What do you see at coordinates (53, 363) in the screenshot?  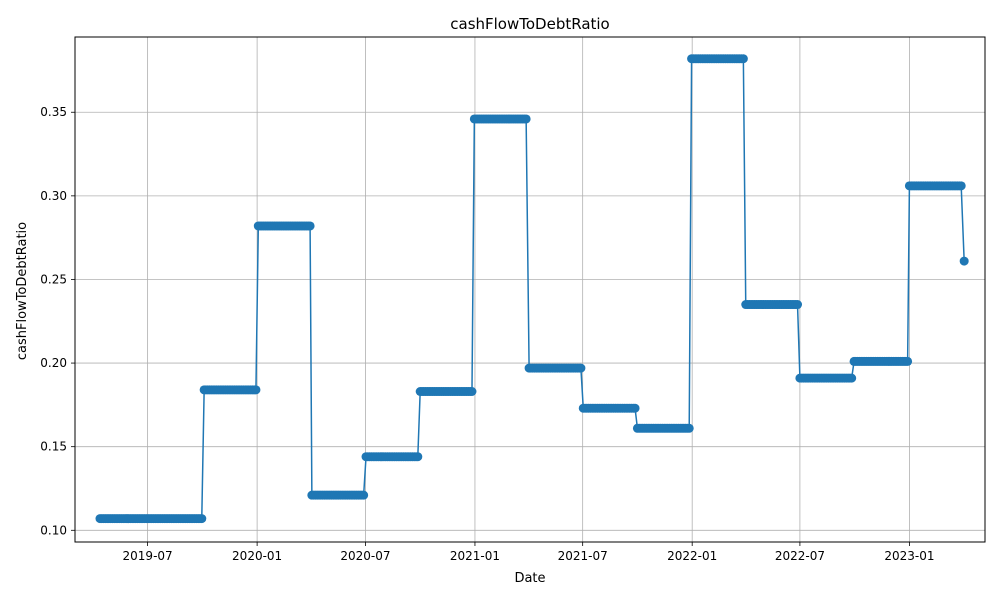 I see `y-tick-label: 0.20` at bounding box center [53, 363].